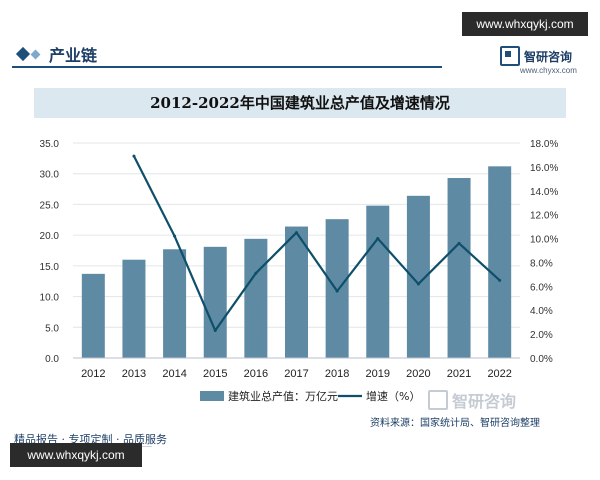 This screenshot has height=480, width=600. Describe the element at coordinates (541, 263) in the screenshot. I see `right-tick-label: 8.0%` at that location.